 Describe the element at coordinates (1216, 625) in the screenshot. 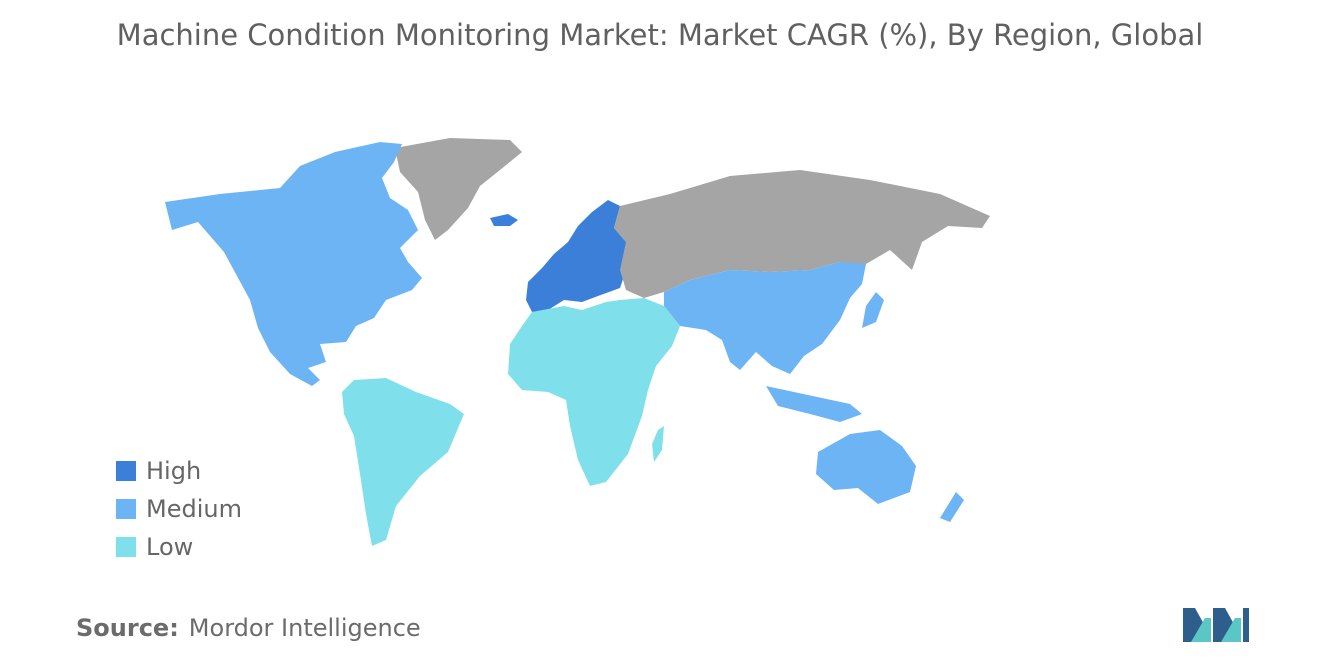

I see `mordor-intelligence-logo-icon` at that location.